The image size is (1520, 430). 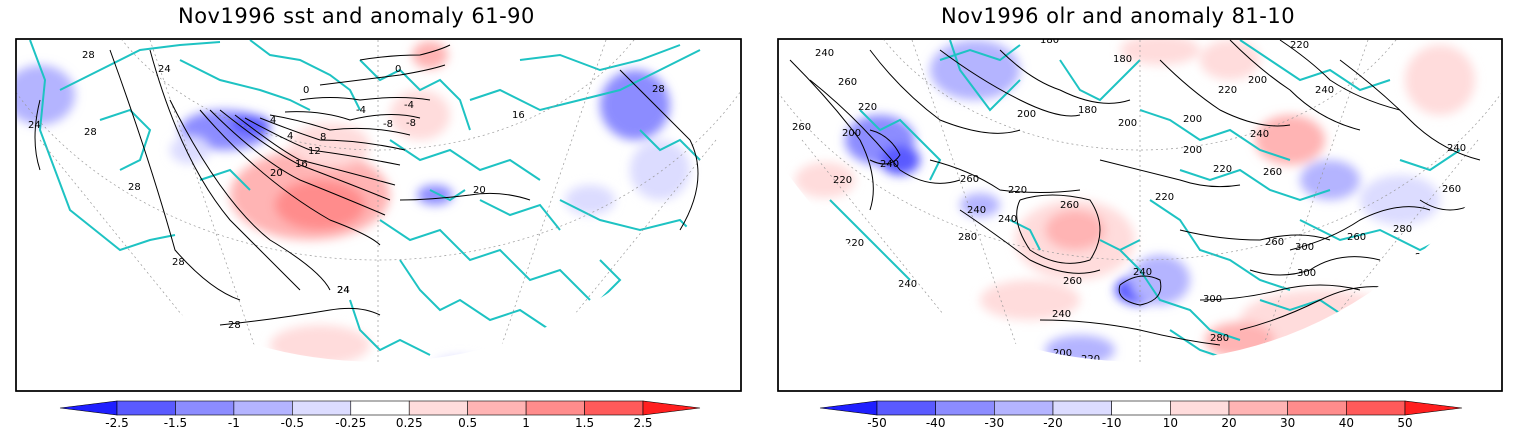 What do you see at coordinates (1405, 423) in the screenshot?
I see `olr-colorbar-tick-label: 50` at bounding box center [1405, 423].